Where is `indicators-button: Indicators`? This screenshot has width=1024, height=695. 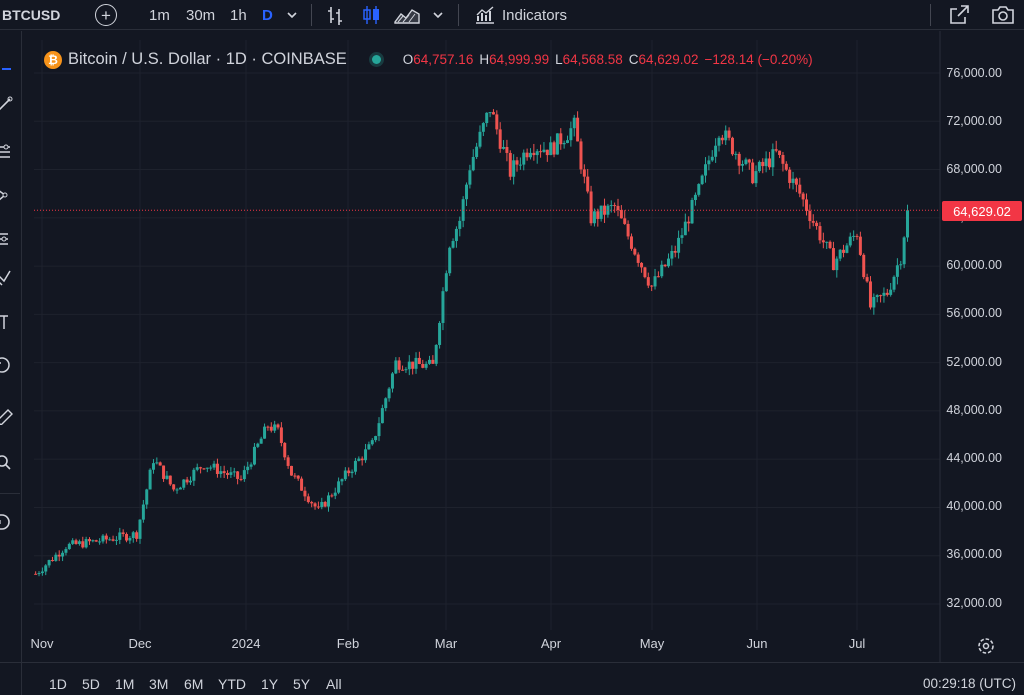 indicators-button: Indicators is located at coordinates (520, 15).